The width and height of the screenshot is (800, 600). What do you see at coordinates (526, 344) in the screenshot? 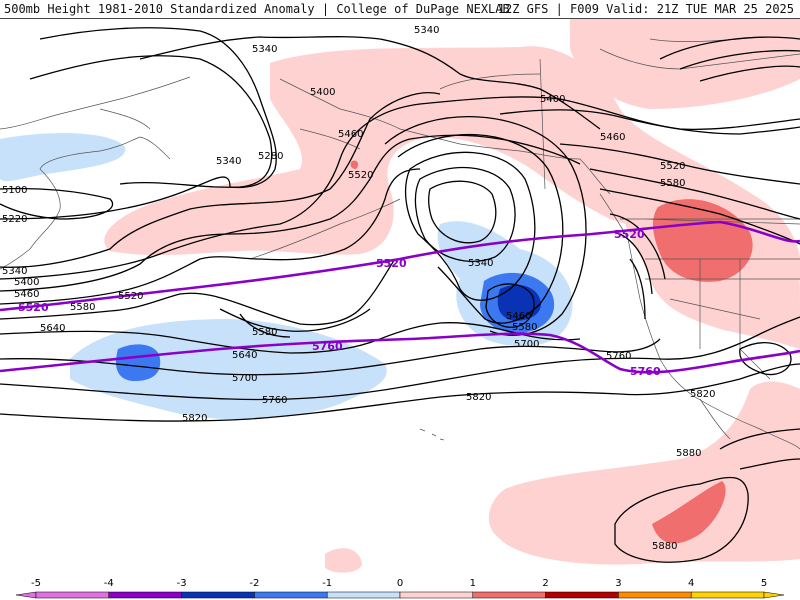
I see `contour-label: 5700` at bounding box center [526, 344].